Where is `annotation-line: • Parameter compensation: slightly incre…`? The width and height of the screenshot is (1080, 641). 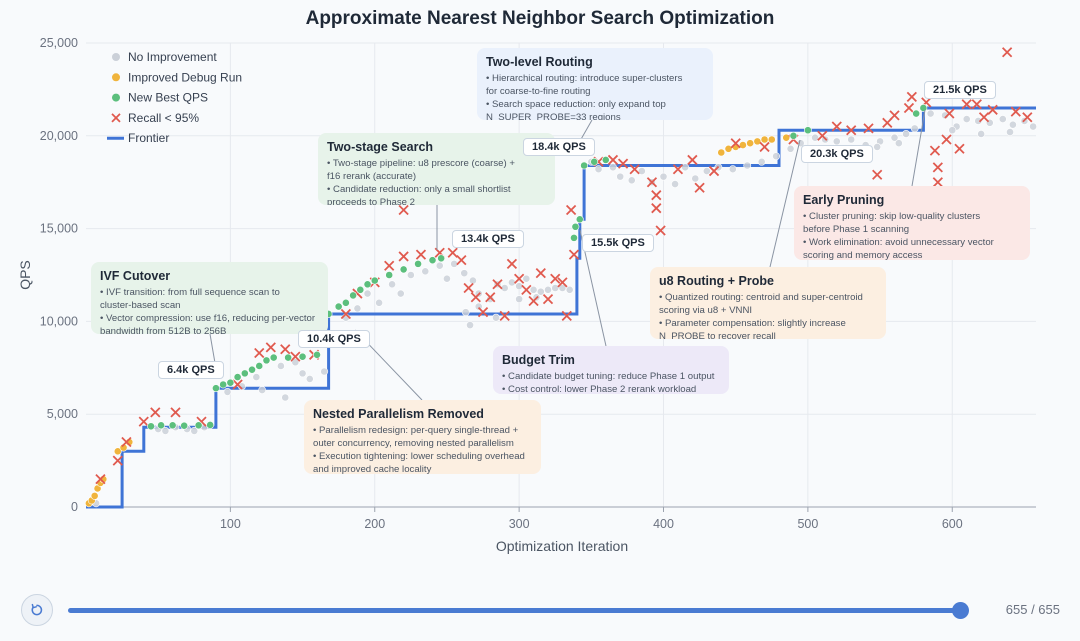 annotation-line: • Parameter compensation: slightly incre… is located at coordinates (752, 323).